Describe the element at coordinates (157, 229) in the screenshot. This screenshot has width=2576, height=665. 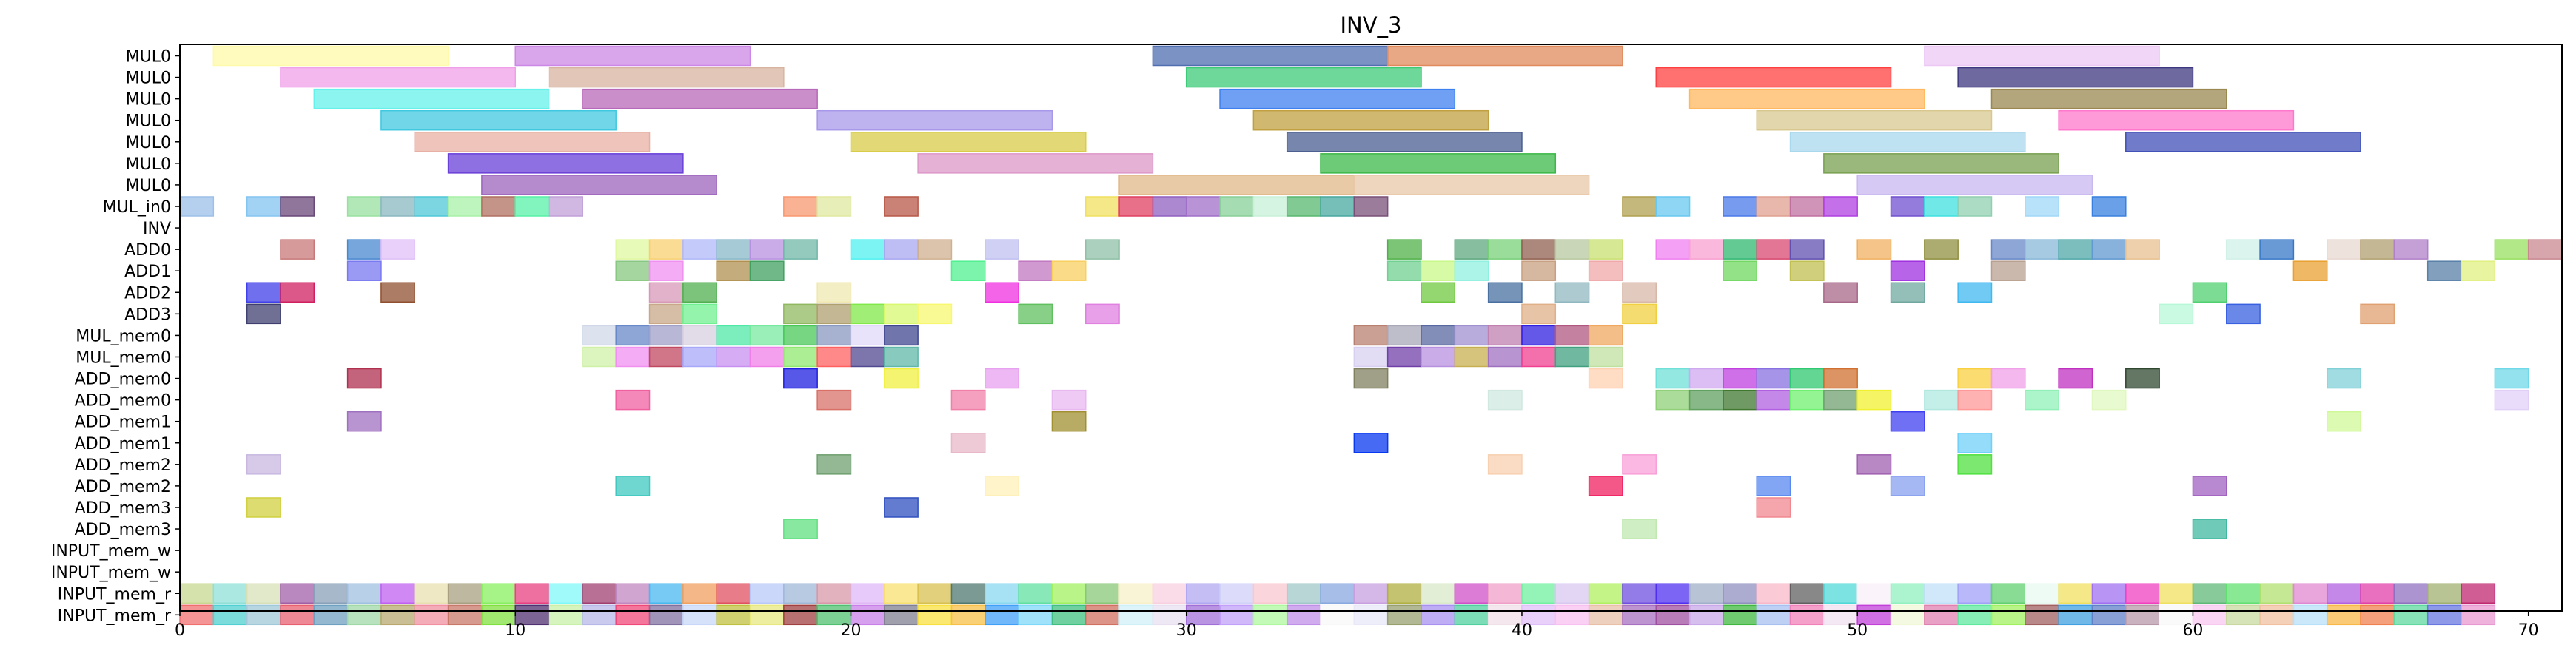
I see `y-tick-label: INV` at that location.